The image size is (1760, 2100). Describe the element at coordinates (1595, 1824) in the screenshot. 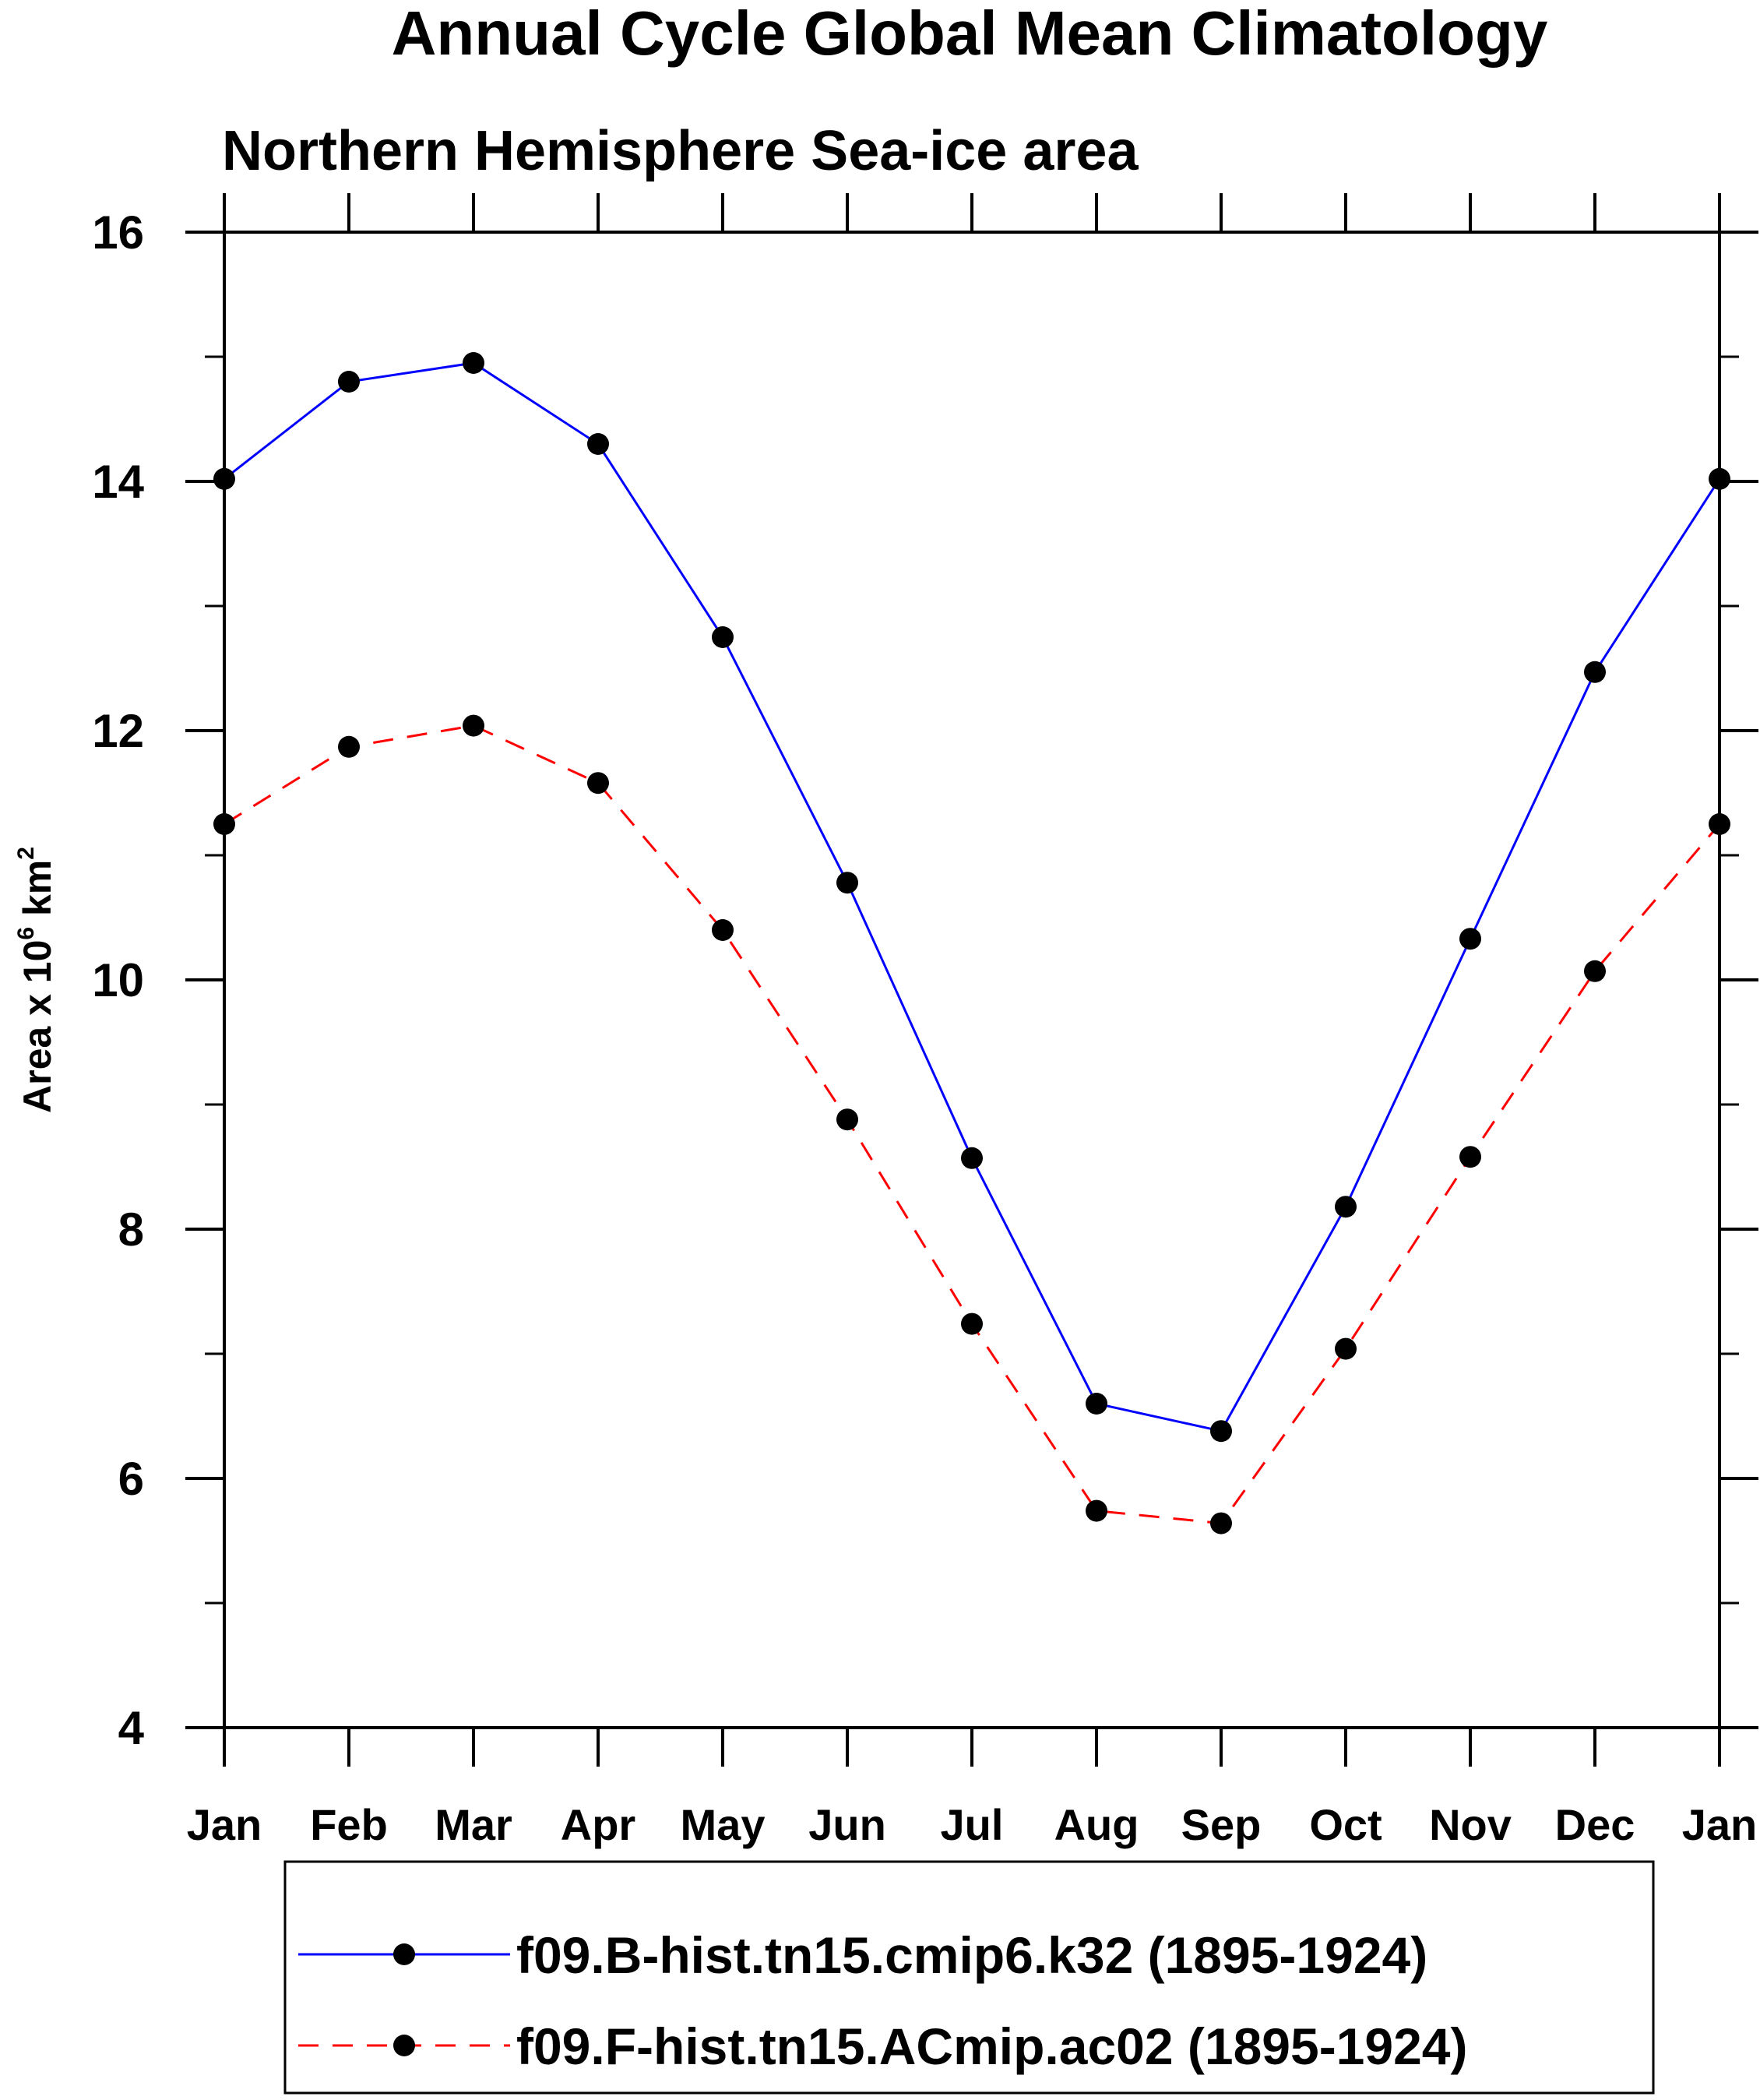

I see `x-tick-label: Dec` at that location.